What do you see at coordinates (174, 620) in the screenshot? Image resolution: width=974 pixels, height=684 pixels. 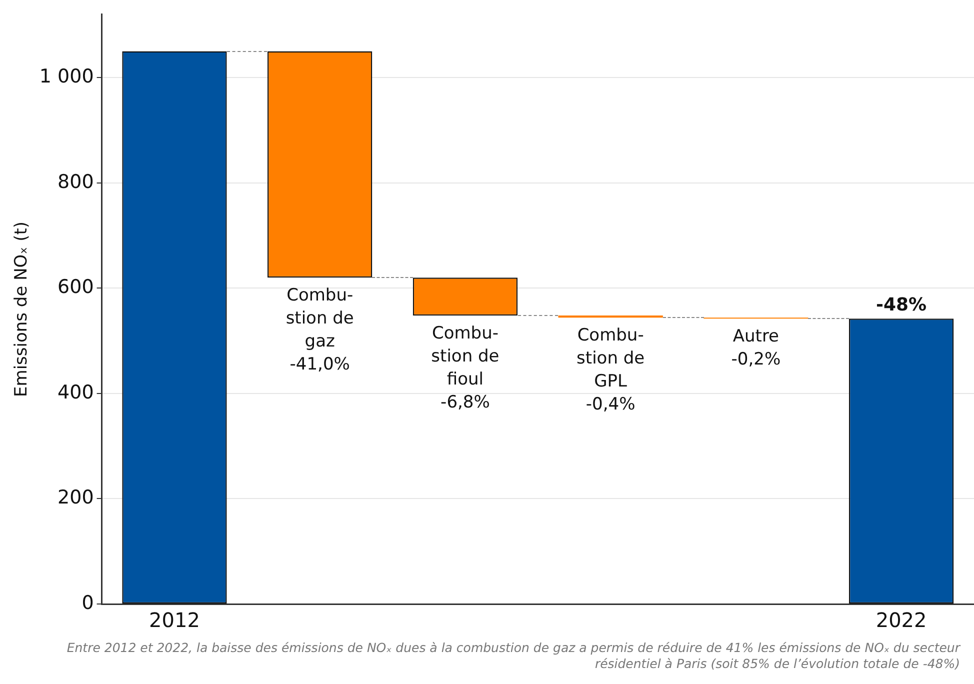 I see `x-tick-label: 2012` at bounding box center [174, 620].